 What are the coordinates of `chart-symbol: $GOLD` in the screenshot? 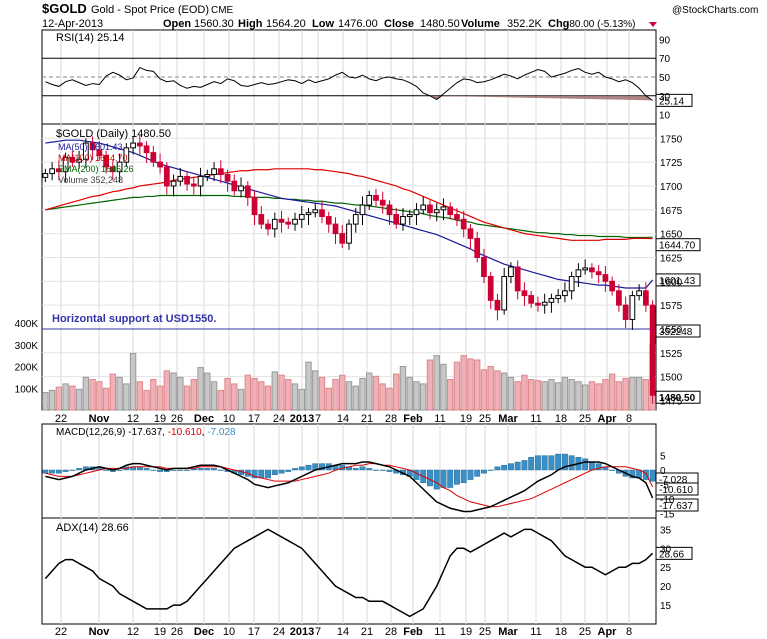 It's located at (64, 8).